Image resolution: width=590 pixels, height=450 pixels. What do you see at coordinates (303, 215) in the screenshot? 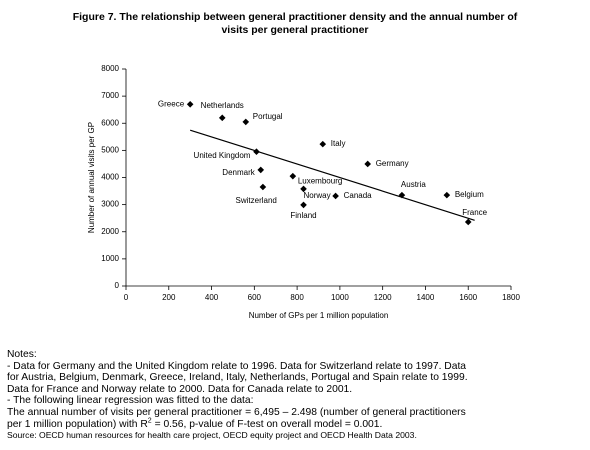
I see `point-label: Finland` at bounding box center [303, 215].